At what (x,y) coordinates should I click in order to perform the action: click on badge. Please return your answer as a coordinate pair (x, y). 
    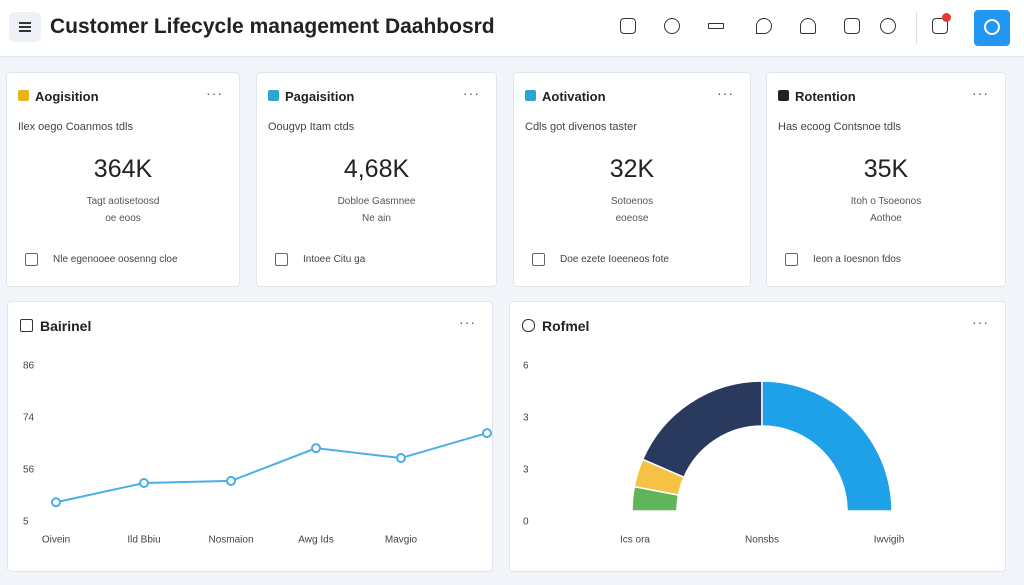
    Looking at the image, I should click on (946, 17).